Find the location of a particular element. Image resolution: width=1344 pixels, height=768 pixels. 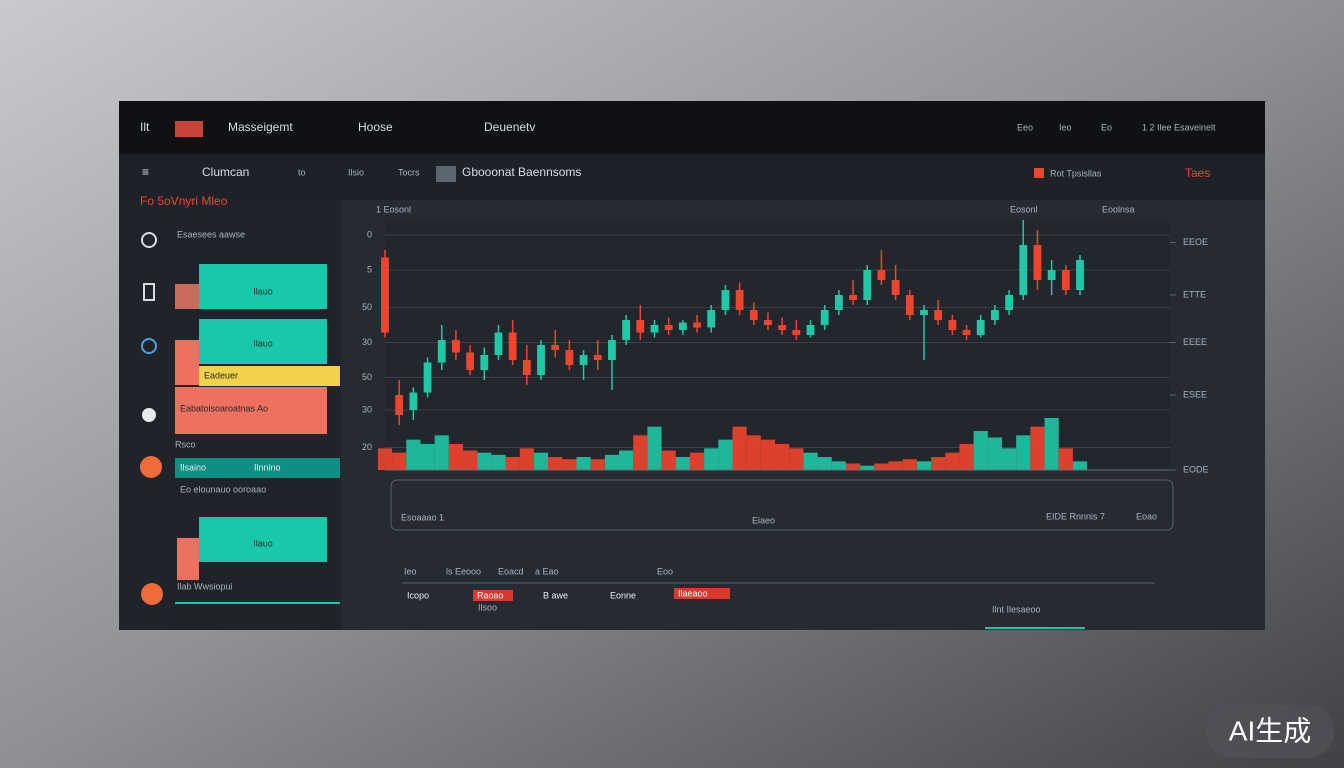

toolbar is located at coordinates (692, 177).